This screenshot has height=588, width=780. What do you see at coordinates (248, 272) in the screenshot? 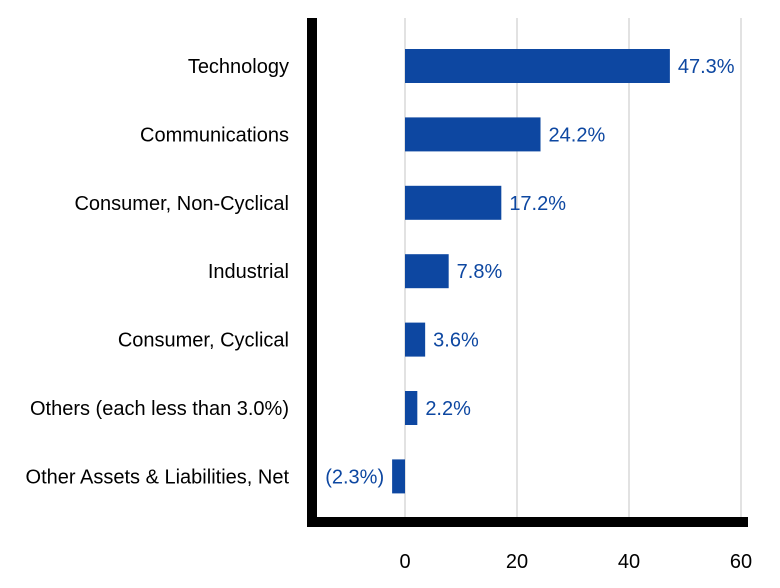
I see `category-label: Industrial` at bounding box center [248, 272].